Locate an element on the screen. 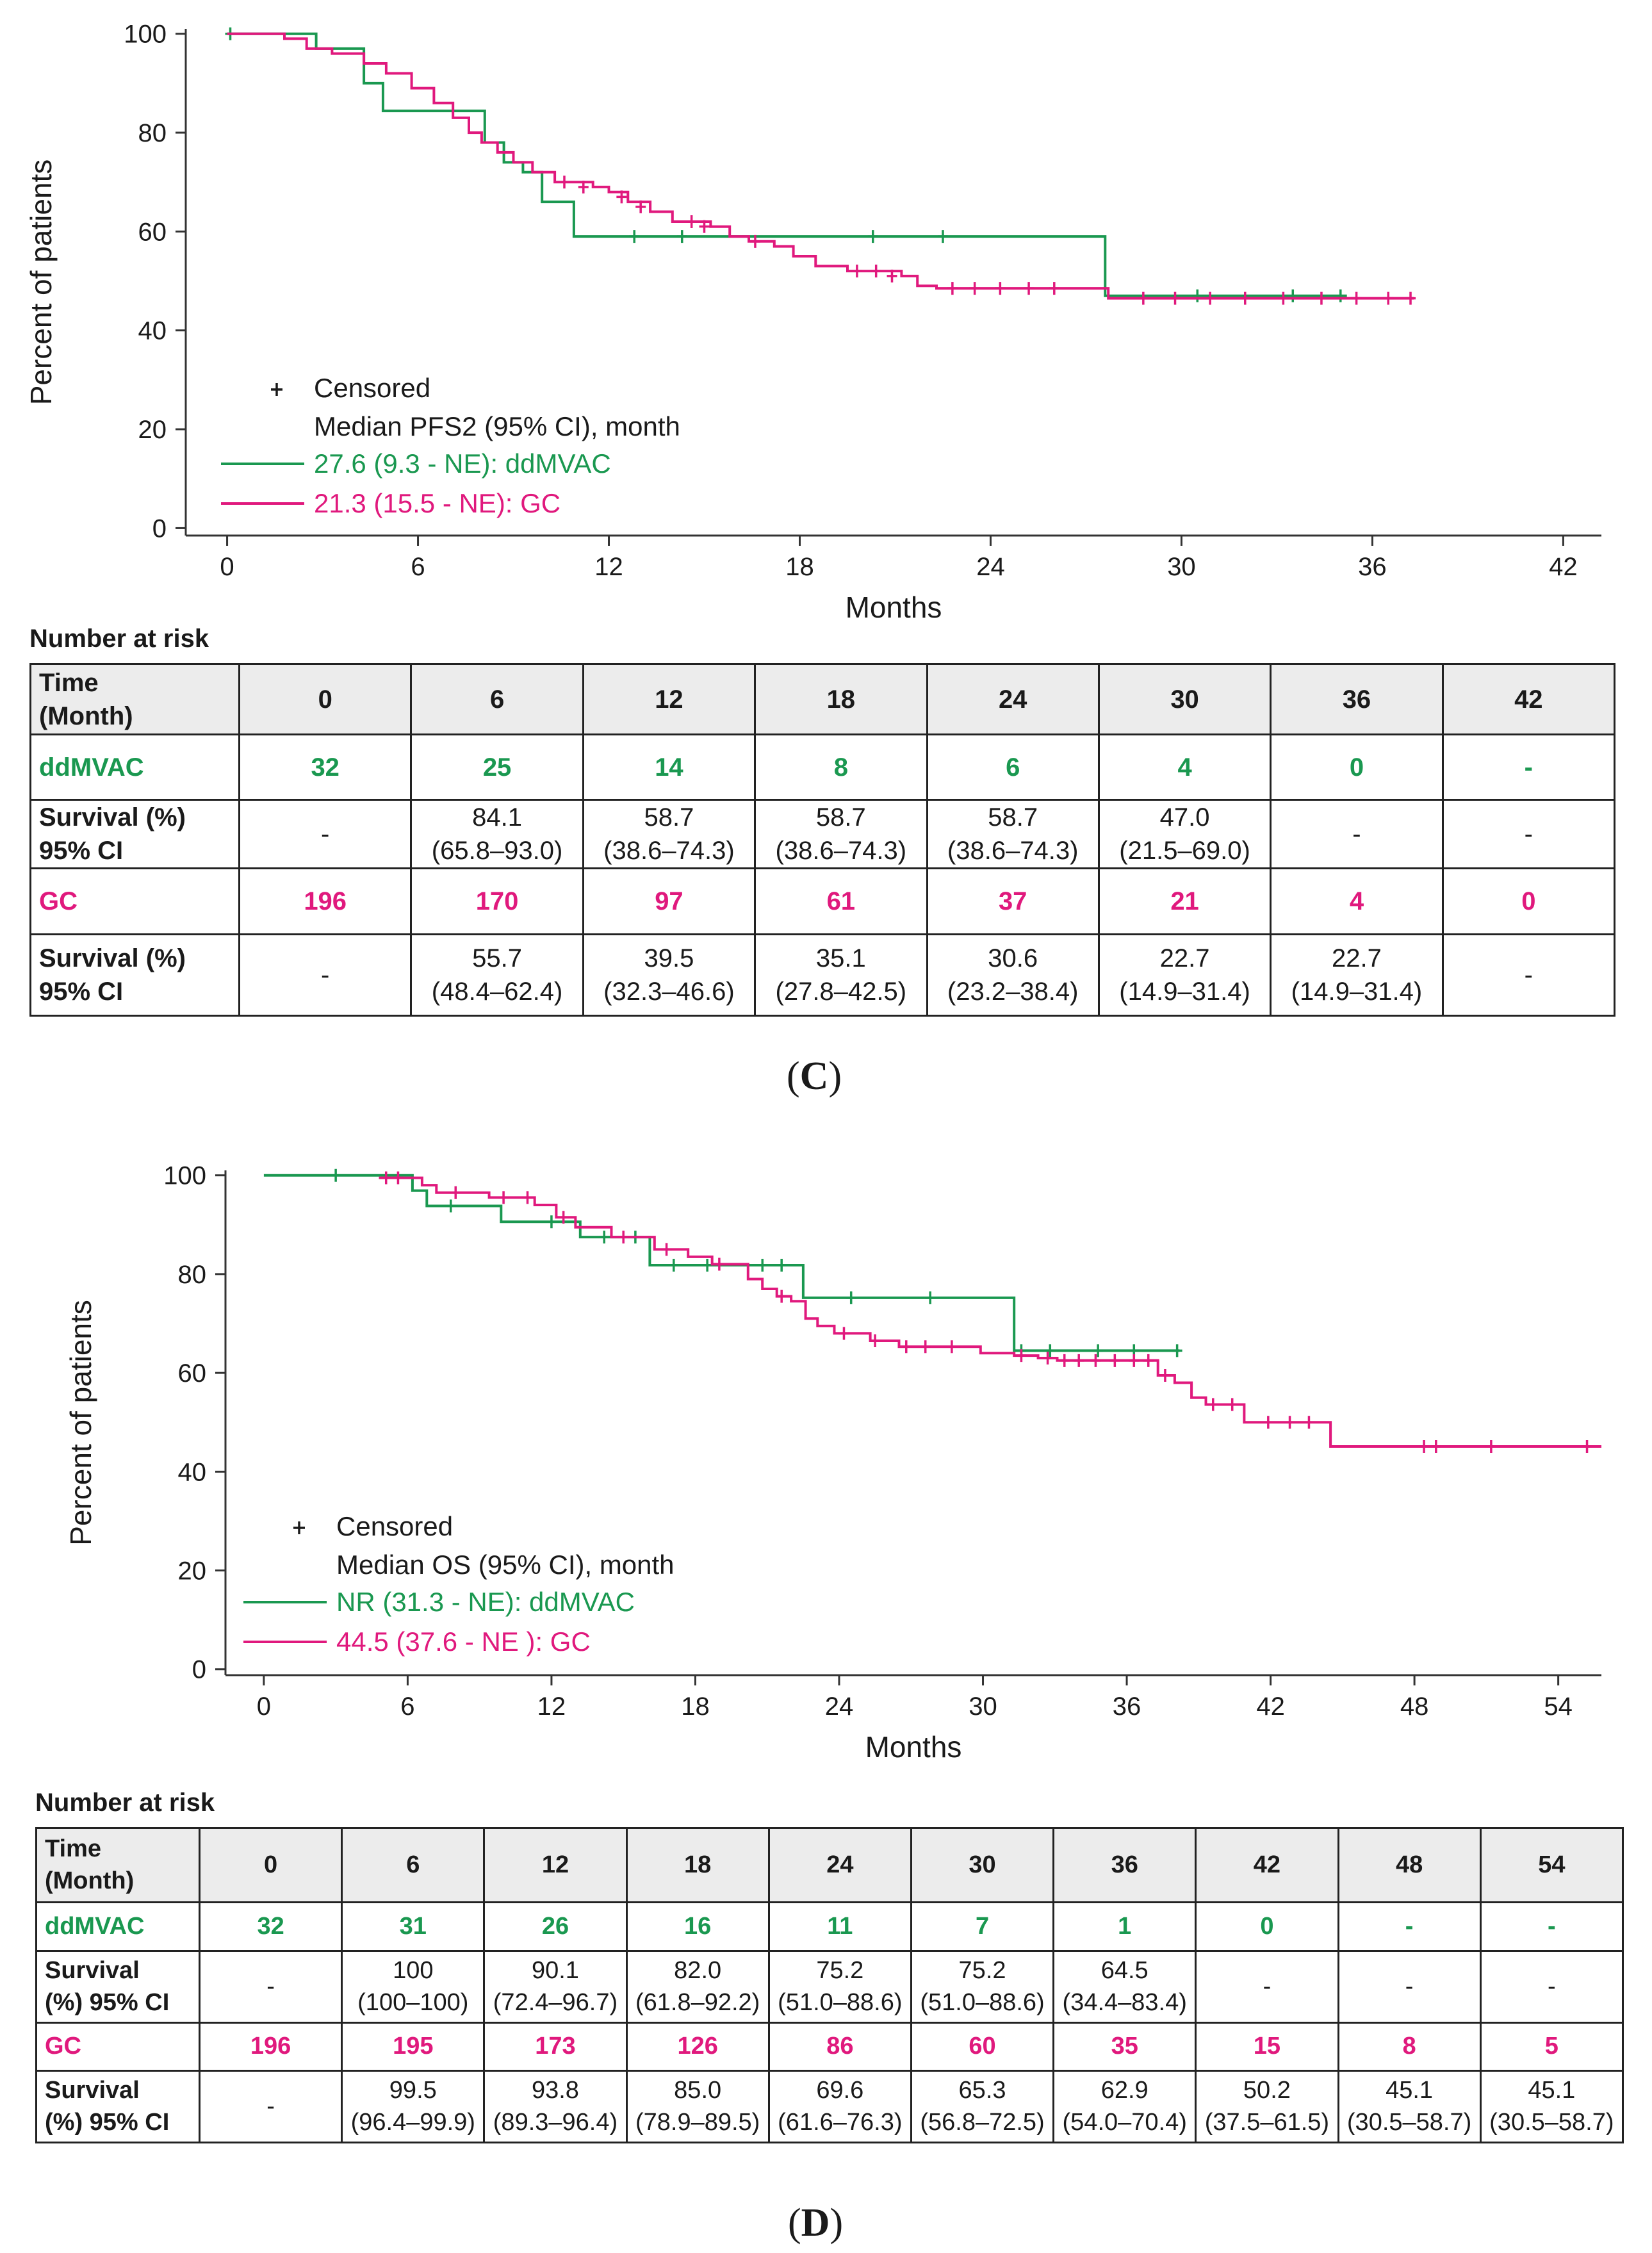  survival-cell: 50.2 (37.5–61.5) is located at coordinates (1267, 2106).